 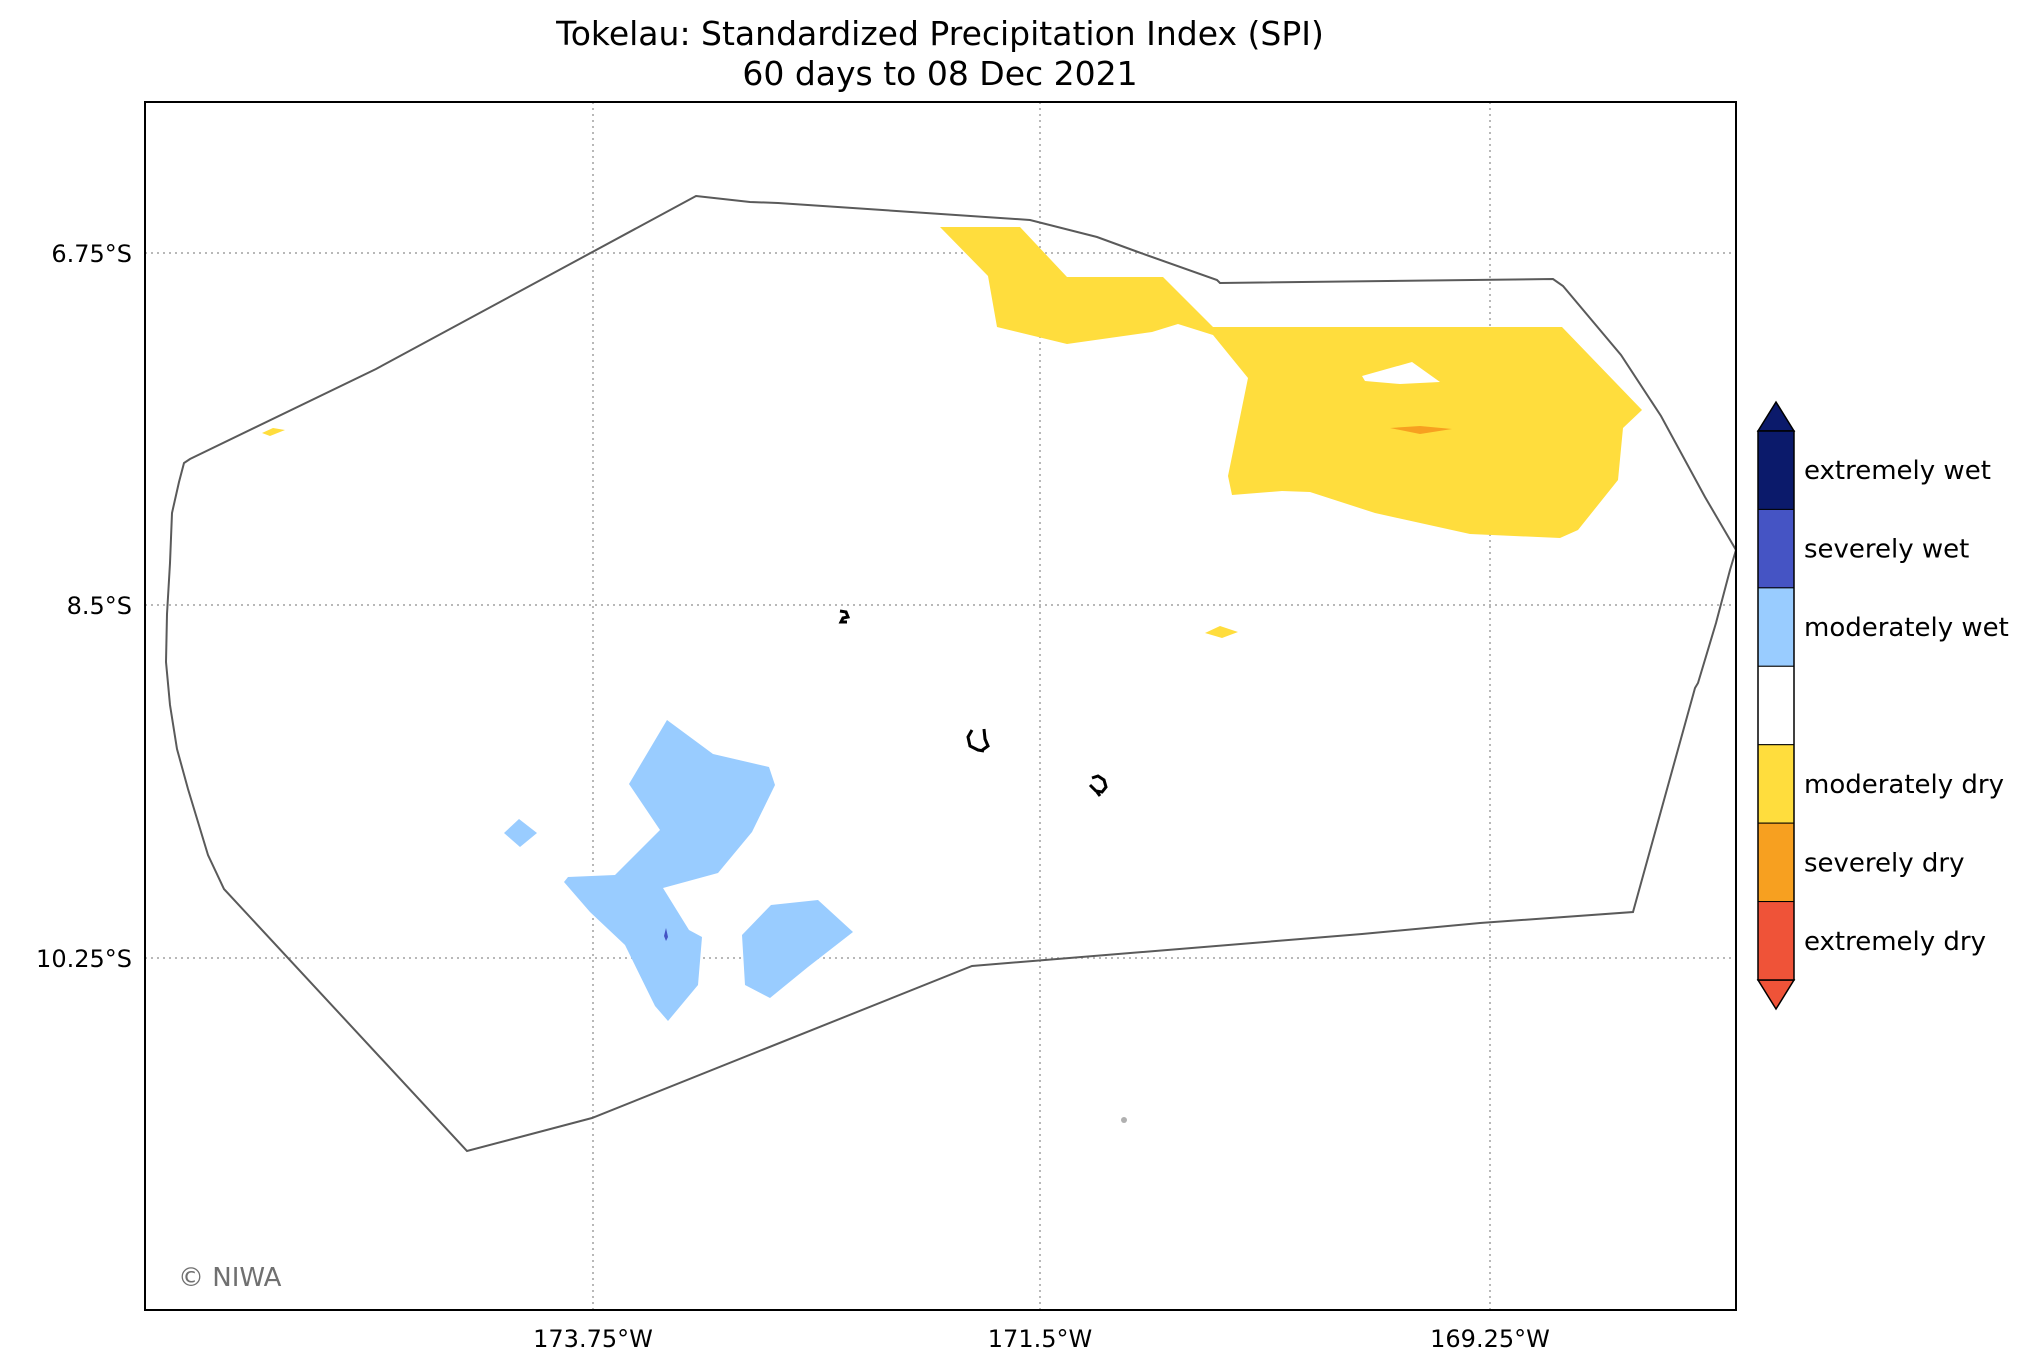 What do you see at coordinates (84, 959) in the screenshot?
I see `y-tick-label: 10.25°S` at bounding box center [84, 959].